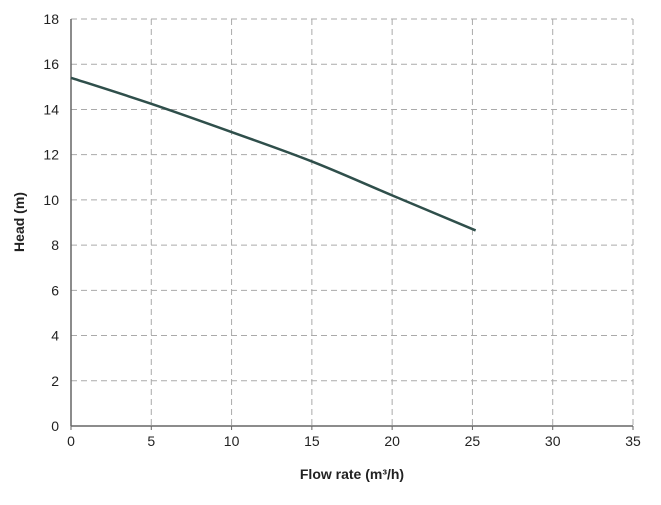 This screenshot has height=505, width=661. Describe the element at coordinates (354, 441) in the screenshot. I see `x-tick-labels: 0 5 10 15 20 25 30 35` at that location.